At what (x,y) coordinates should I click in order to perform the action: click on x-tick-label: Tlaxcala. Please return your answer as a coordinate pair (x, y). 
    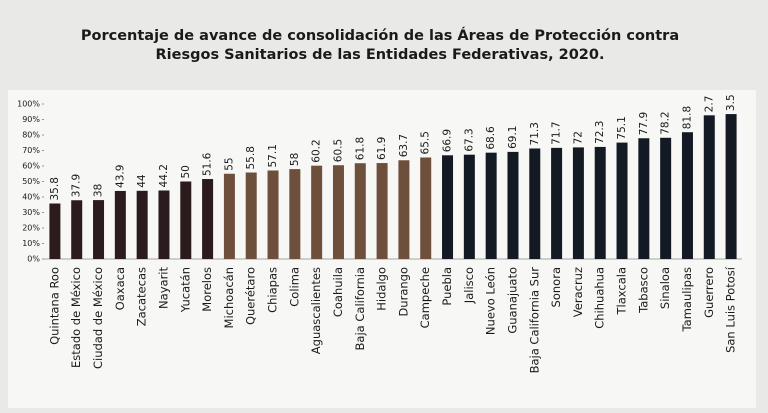
    Looking at the image, I should click on (622, 291).